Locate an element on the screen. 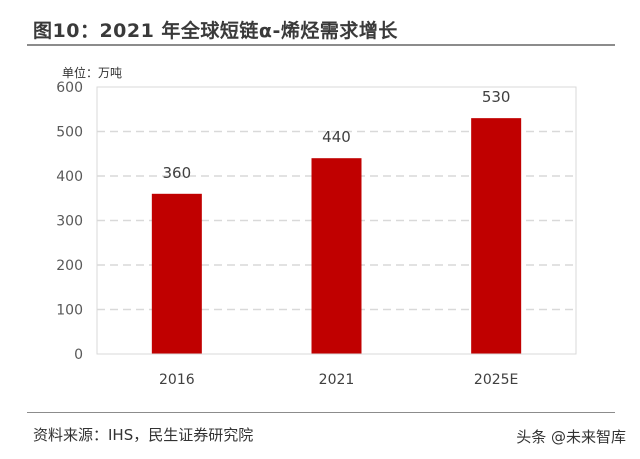  source-note: 资料来源：IHS，民生证券研究院 is located at coordinates (143, 435).